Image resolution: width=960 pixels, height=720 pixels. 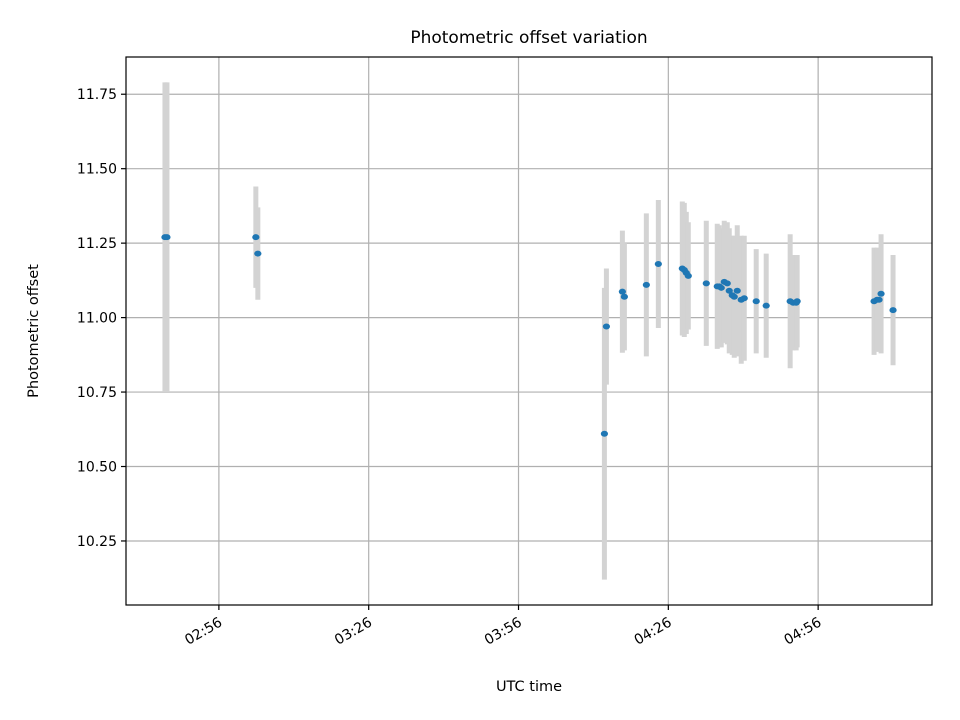 I want to click on y-tick-label: 10.25, so click(x=97, y=542).